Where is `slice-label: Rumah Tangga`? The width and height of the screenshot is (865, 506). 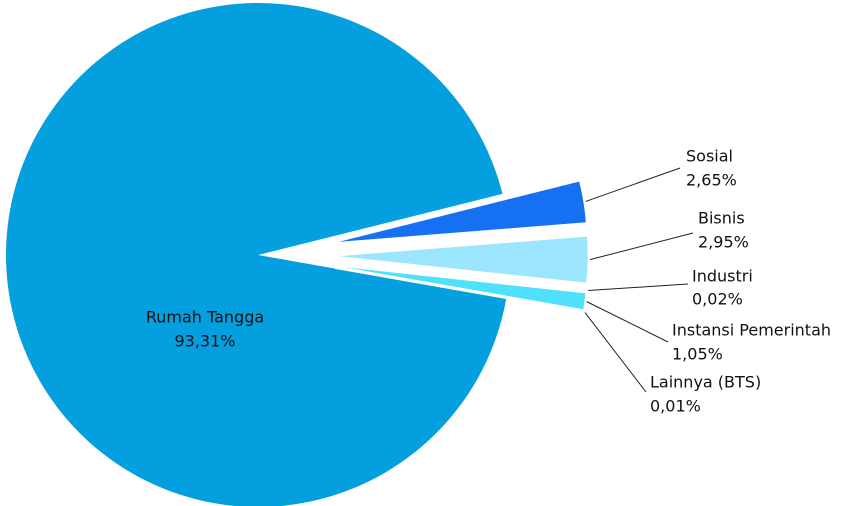 slice-label: Rumah Tangga is located at coordinates (205, 317).